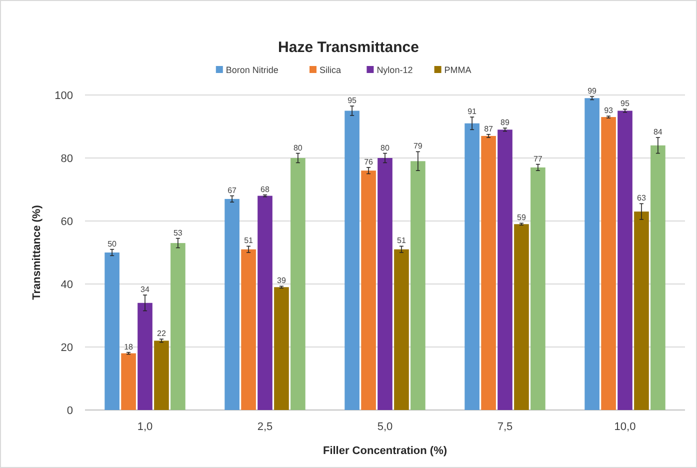 The width and height of the screenshot is (697, 468). I want to click on data-label: 87, so click(489, 129).